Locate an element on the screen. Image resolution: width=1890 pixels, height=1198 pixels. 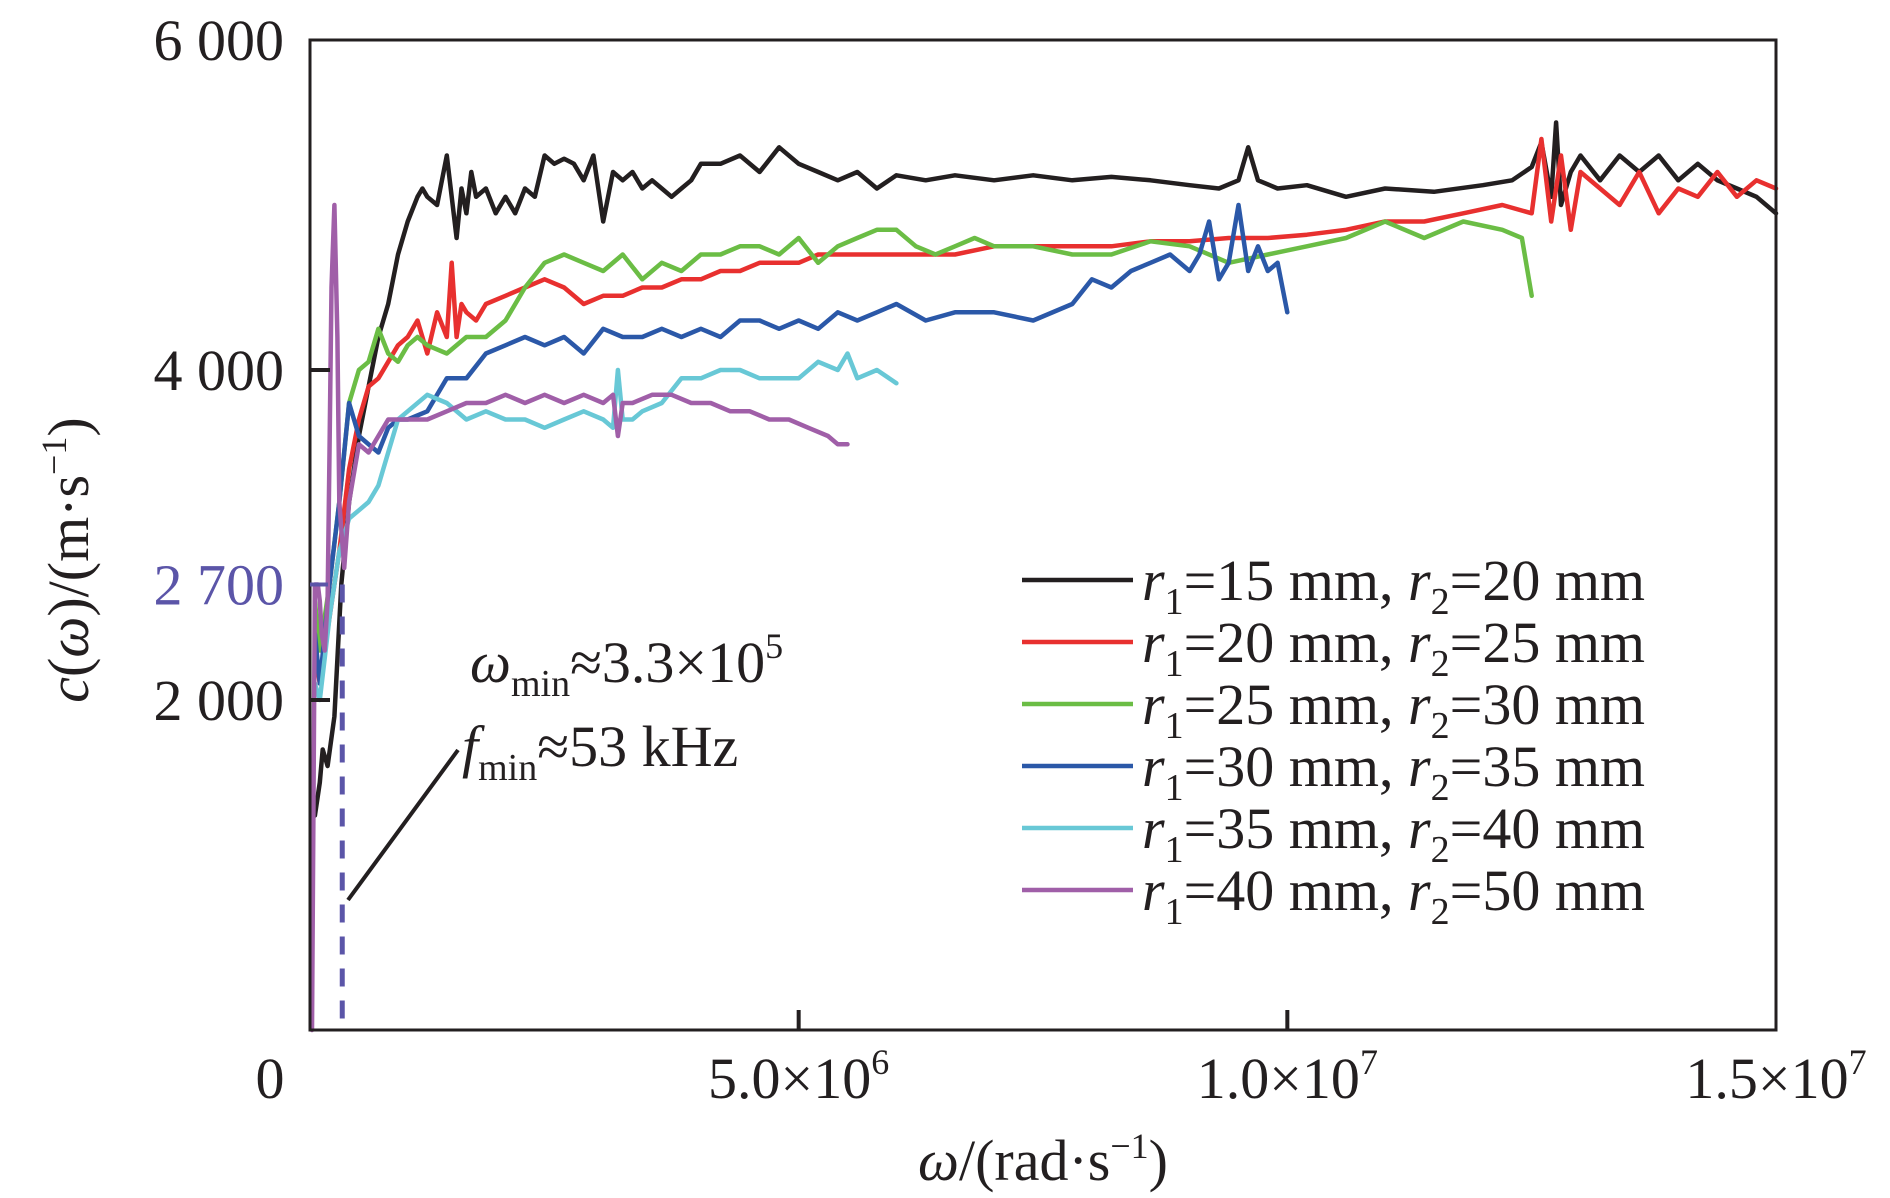
x-tick-label: 0 is located at coordinates (270, 1078).